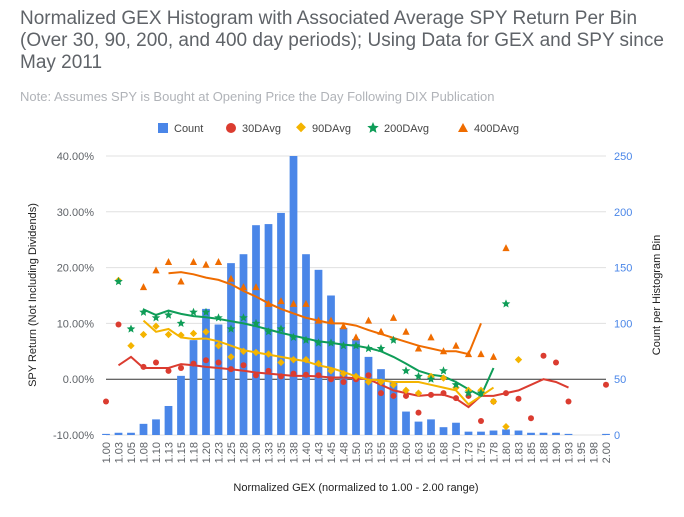 Image resolution: width=684 pixels, height=517 pixels. What do you see at coordinates (76, 269) in the screenshot?
I see `y-left-tick-label: 20.00%` at bounding box center [76, 269].